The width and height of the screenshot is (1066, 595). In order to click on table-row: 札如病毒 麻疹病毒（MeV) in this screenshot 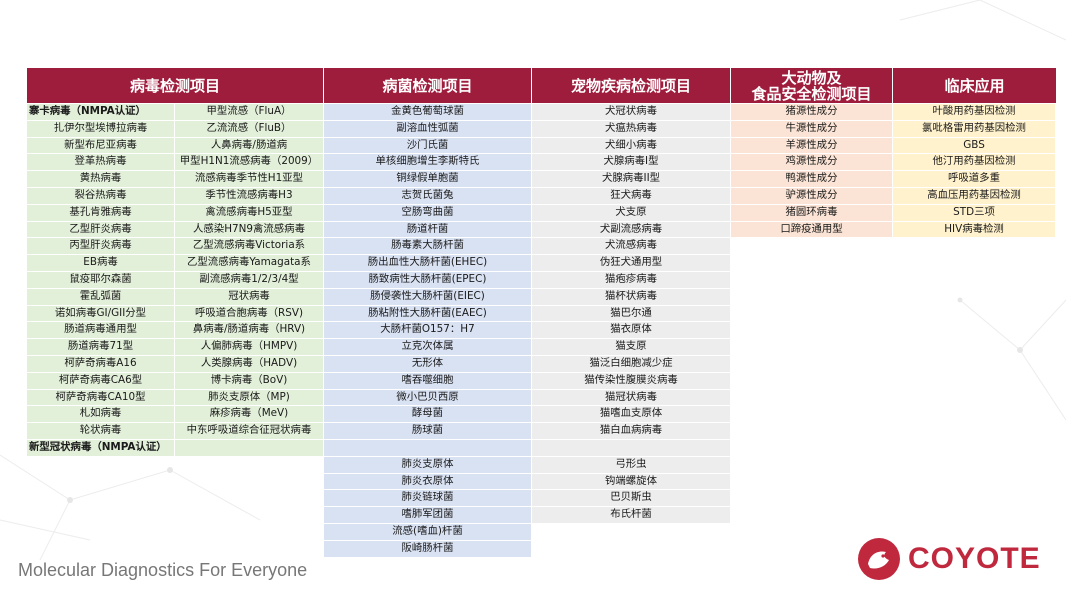, I will do `click(175, 415)`.